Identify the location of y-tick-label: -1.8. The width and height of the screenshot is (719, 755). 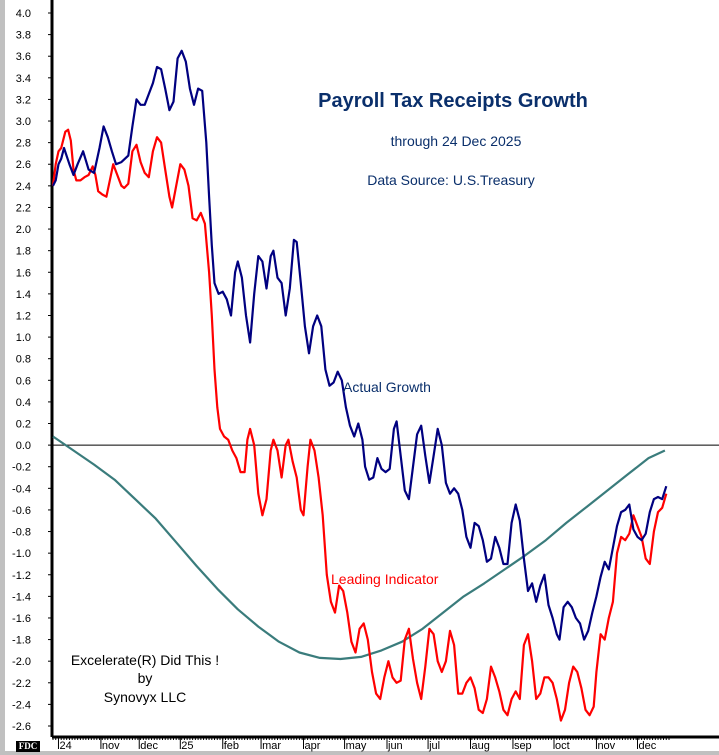
(21, 641).